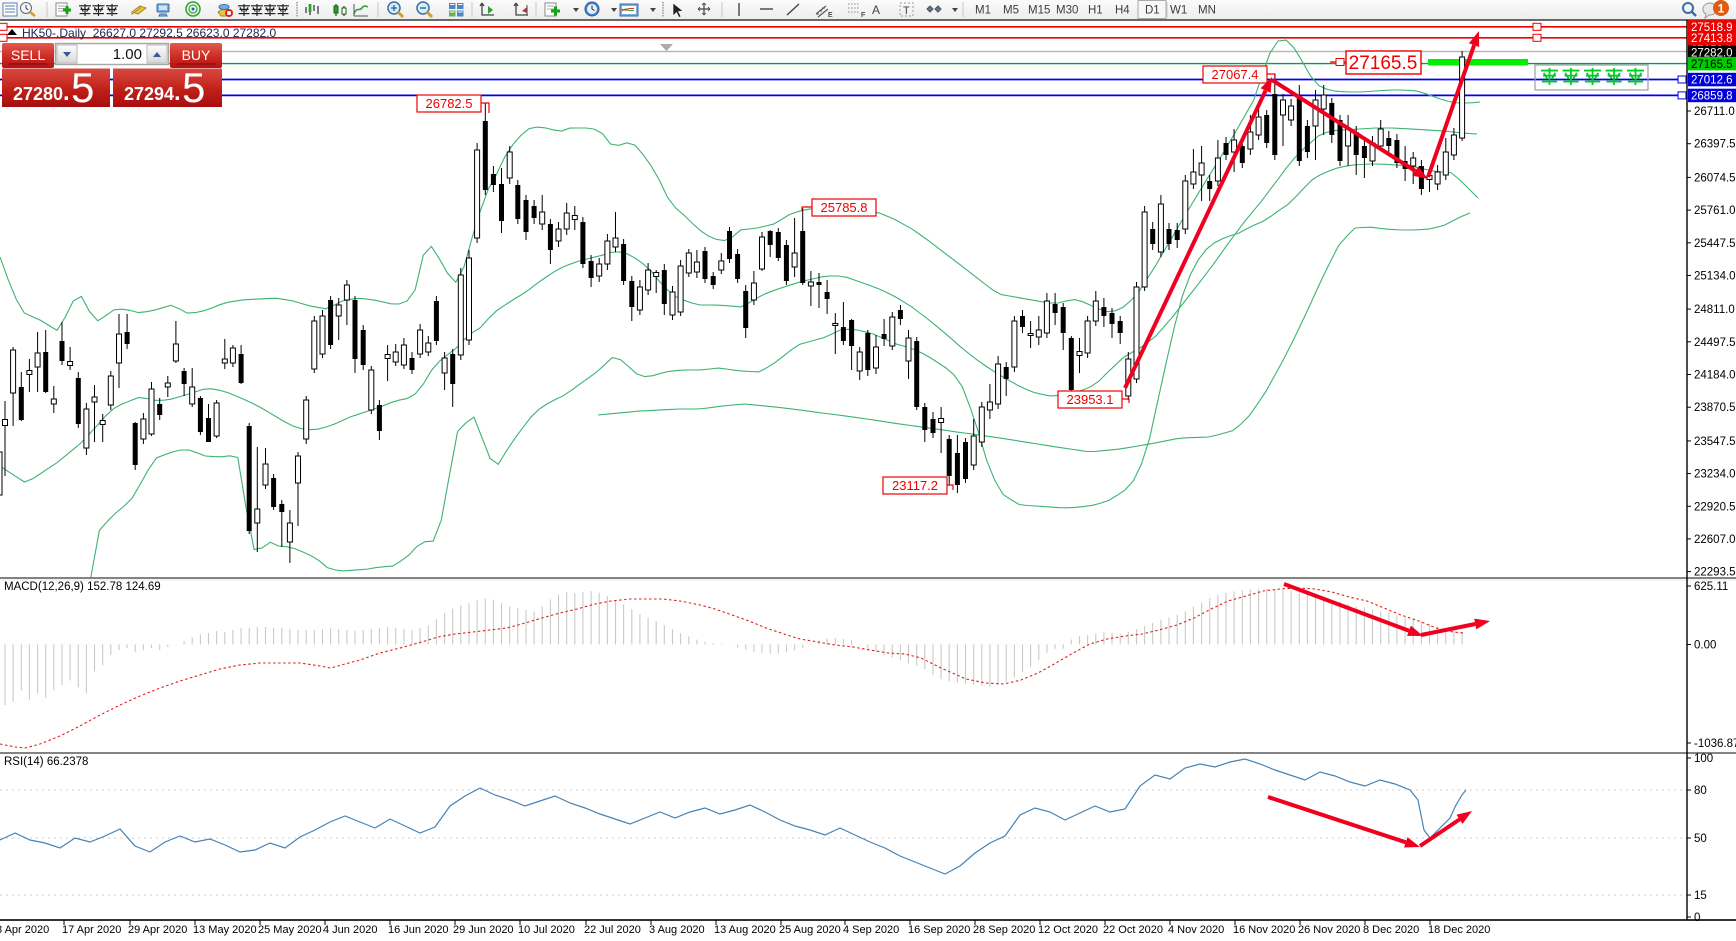 Image resolution: width=1736 pixels, height=941 pixels. Describe the element at coordinates (810, 930) in the screenshot. I see `svg-text: 25 Aug 2020` at that location.